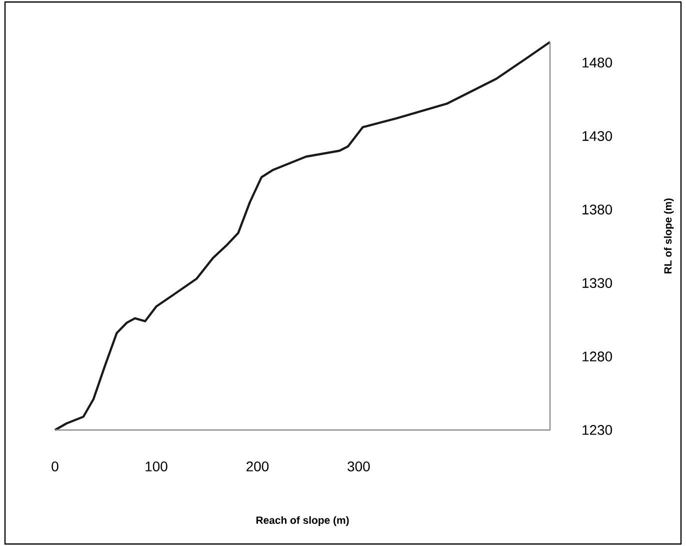 The width and height of the screenshot is (686, 546). Describe the element at coordinates (157, 466) in the screenshot. I see `x-tick-label: 100` at that location.